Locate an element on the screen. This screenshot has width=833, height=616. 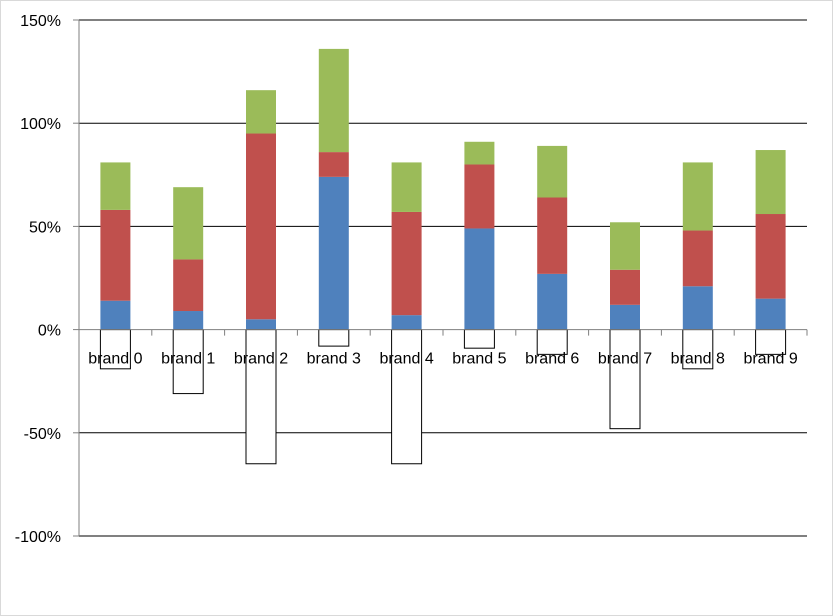
x-category-label: brand 4 is located at coordinates (406, 359).